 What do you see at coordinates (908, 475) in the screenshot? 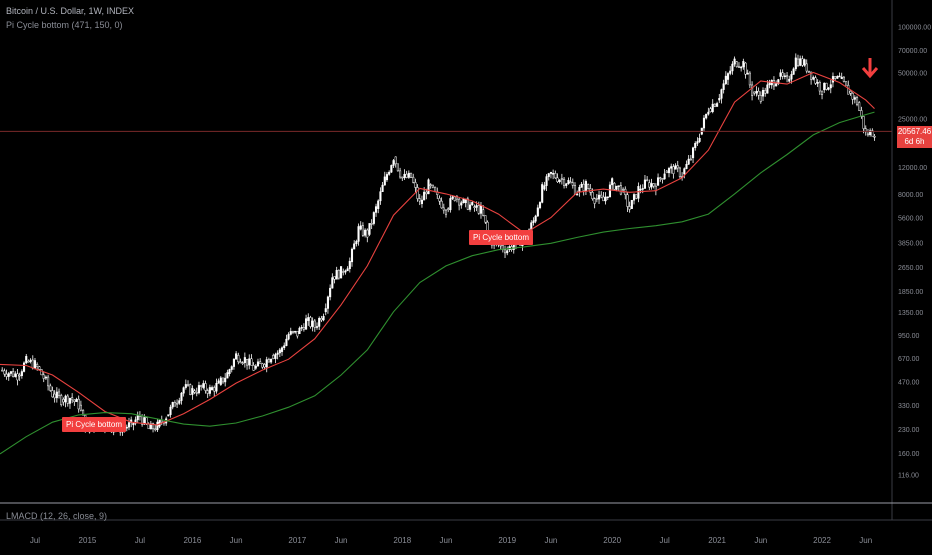
I see `price-tick-label: 116.00` at bounding box center [908, 475].